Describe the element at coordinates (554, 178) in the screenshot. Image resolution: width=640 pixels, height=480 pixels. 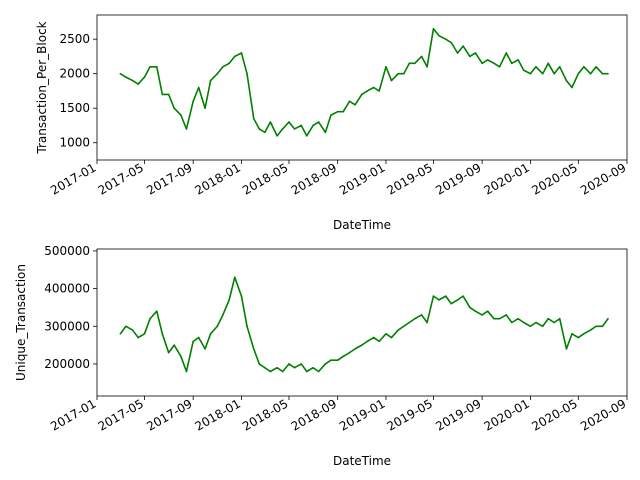
I see `x-tick-label: 2020-05` at that location.